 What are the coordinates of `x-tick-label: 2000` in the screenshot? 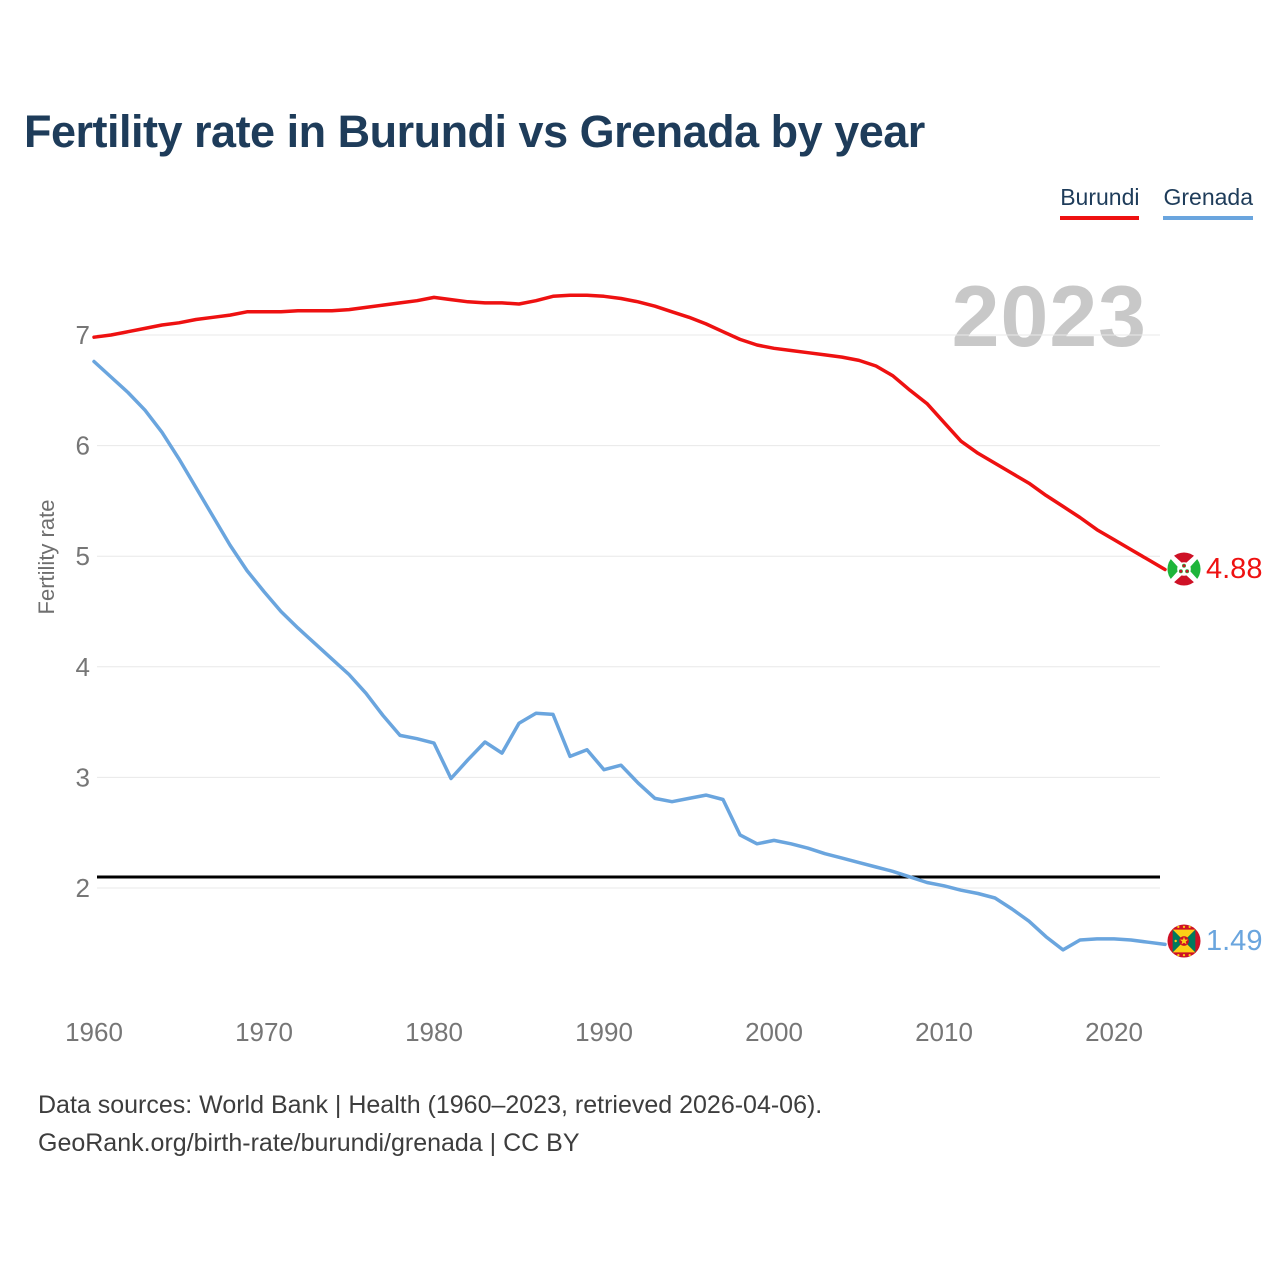 It's located at (774, 1032).